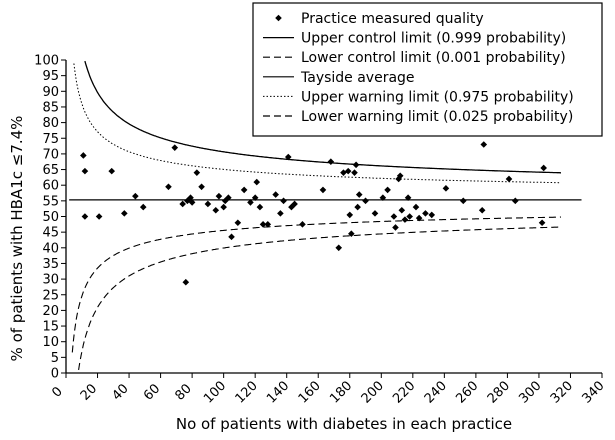 The image size is (615, 440). I want to click on y-tick-label: 45, so click(50, 233).